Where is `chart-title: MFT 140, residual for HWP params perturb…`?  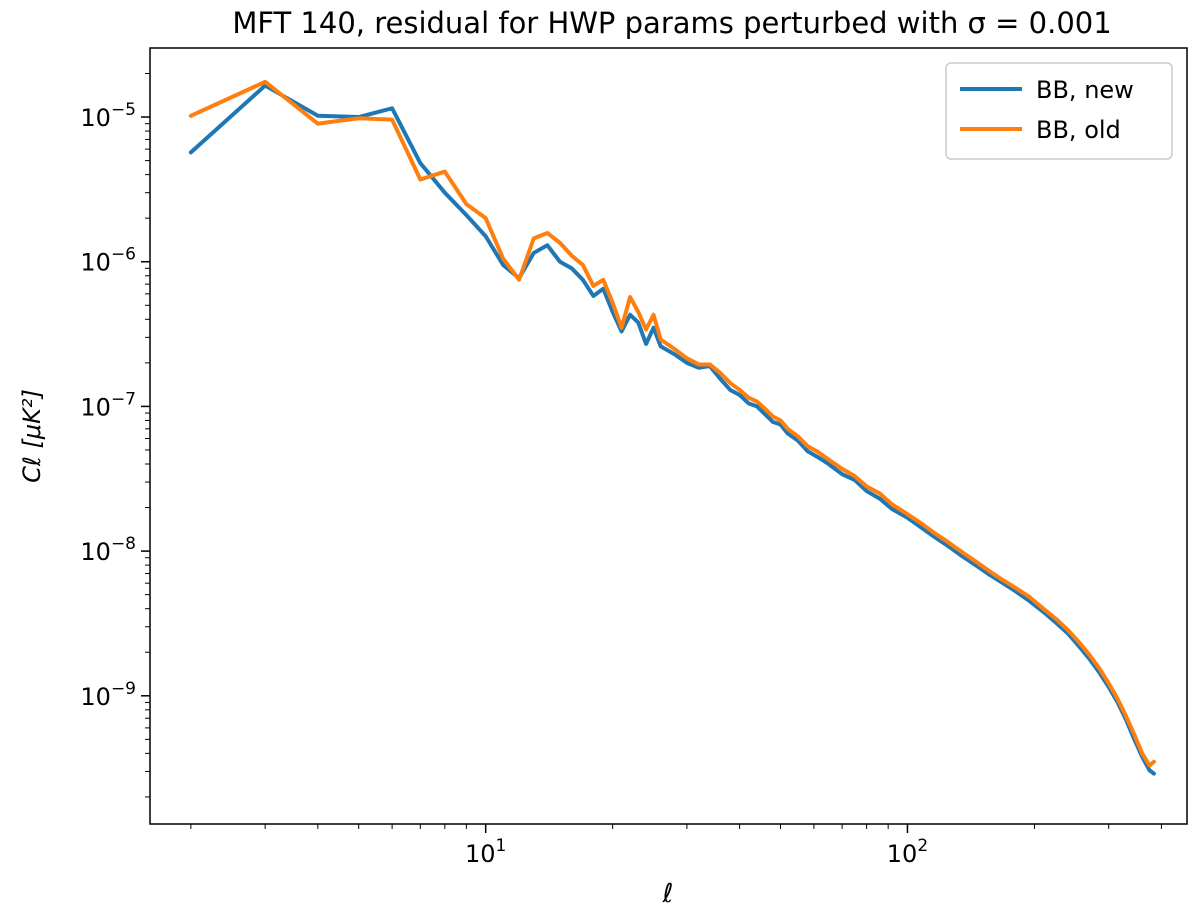
chart-title: MFT 140, residual for HWP params perturb… is located at coordinates (671, 23).